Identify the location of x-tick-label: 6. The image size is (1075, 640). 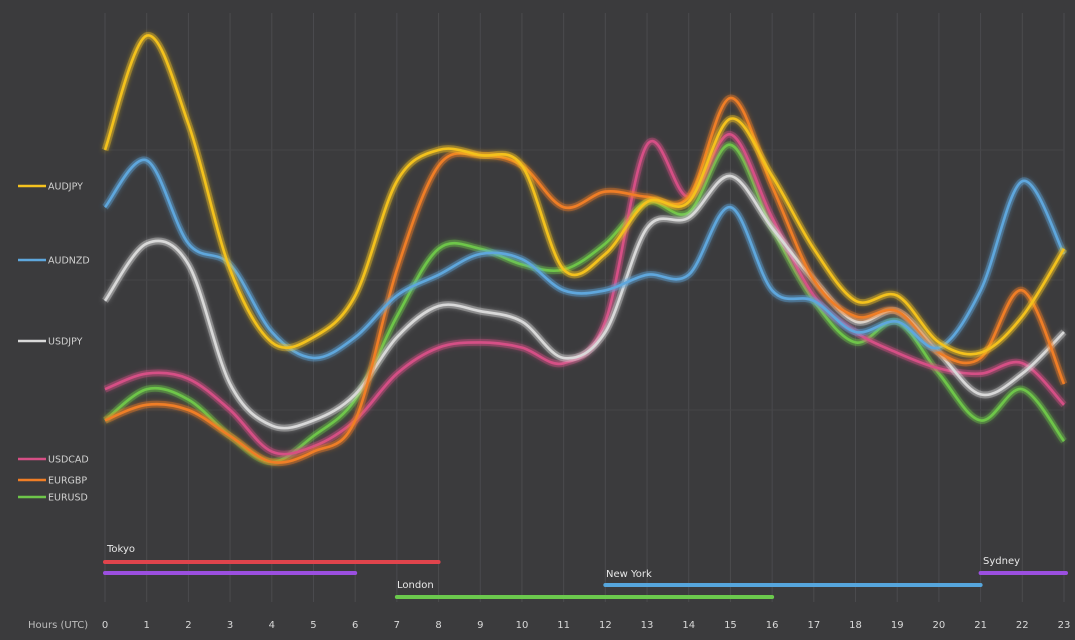
(355, 625).